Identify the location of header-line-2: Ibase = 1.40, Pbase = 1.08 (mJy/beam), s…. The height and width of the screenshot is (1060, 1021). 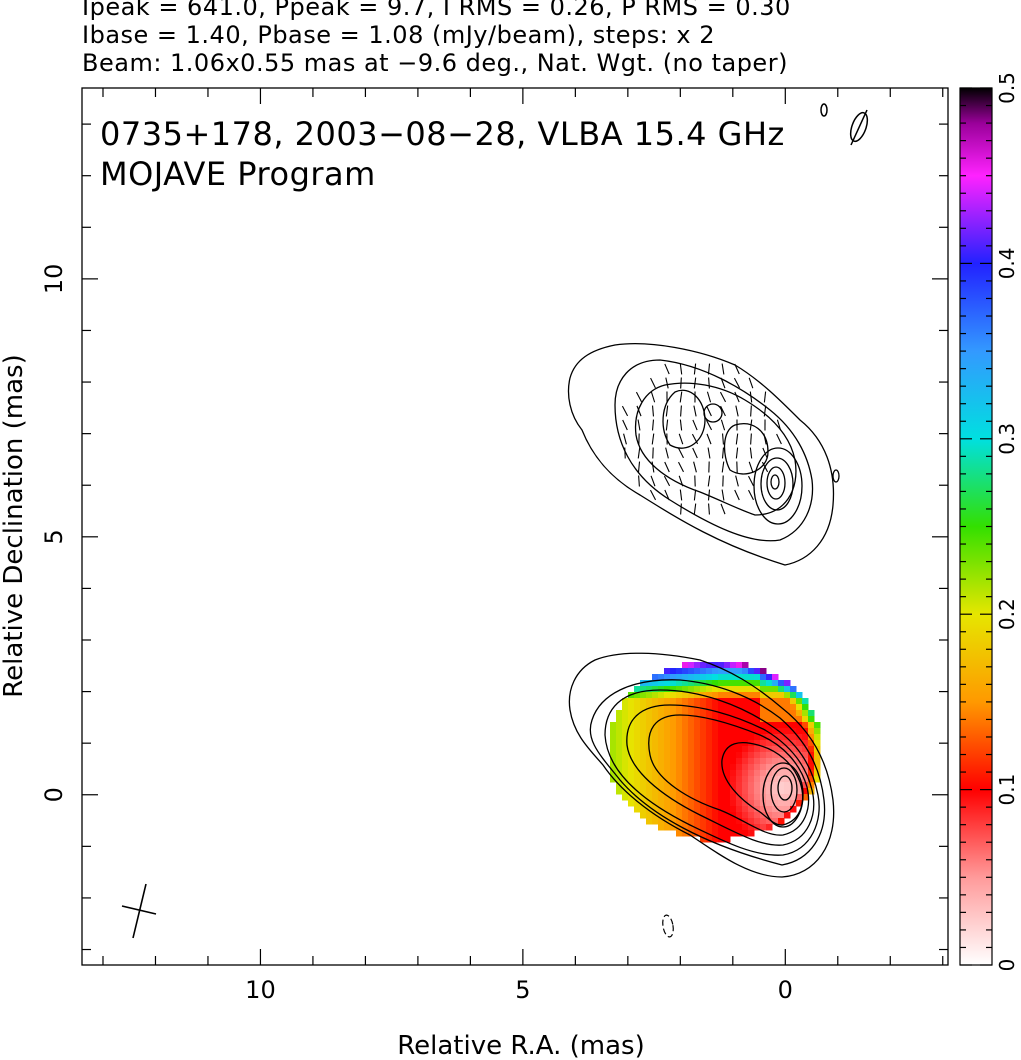
(399, 35).